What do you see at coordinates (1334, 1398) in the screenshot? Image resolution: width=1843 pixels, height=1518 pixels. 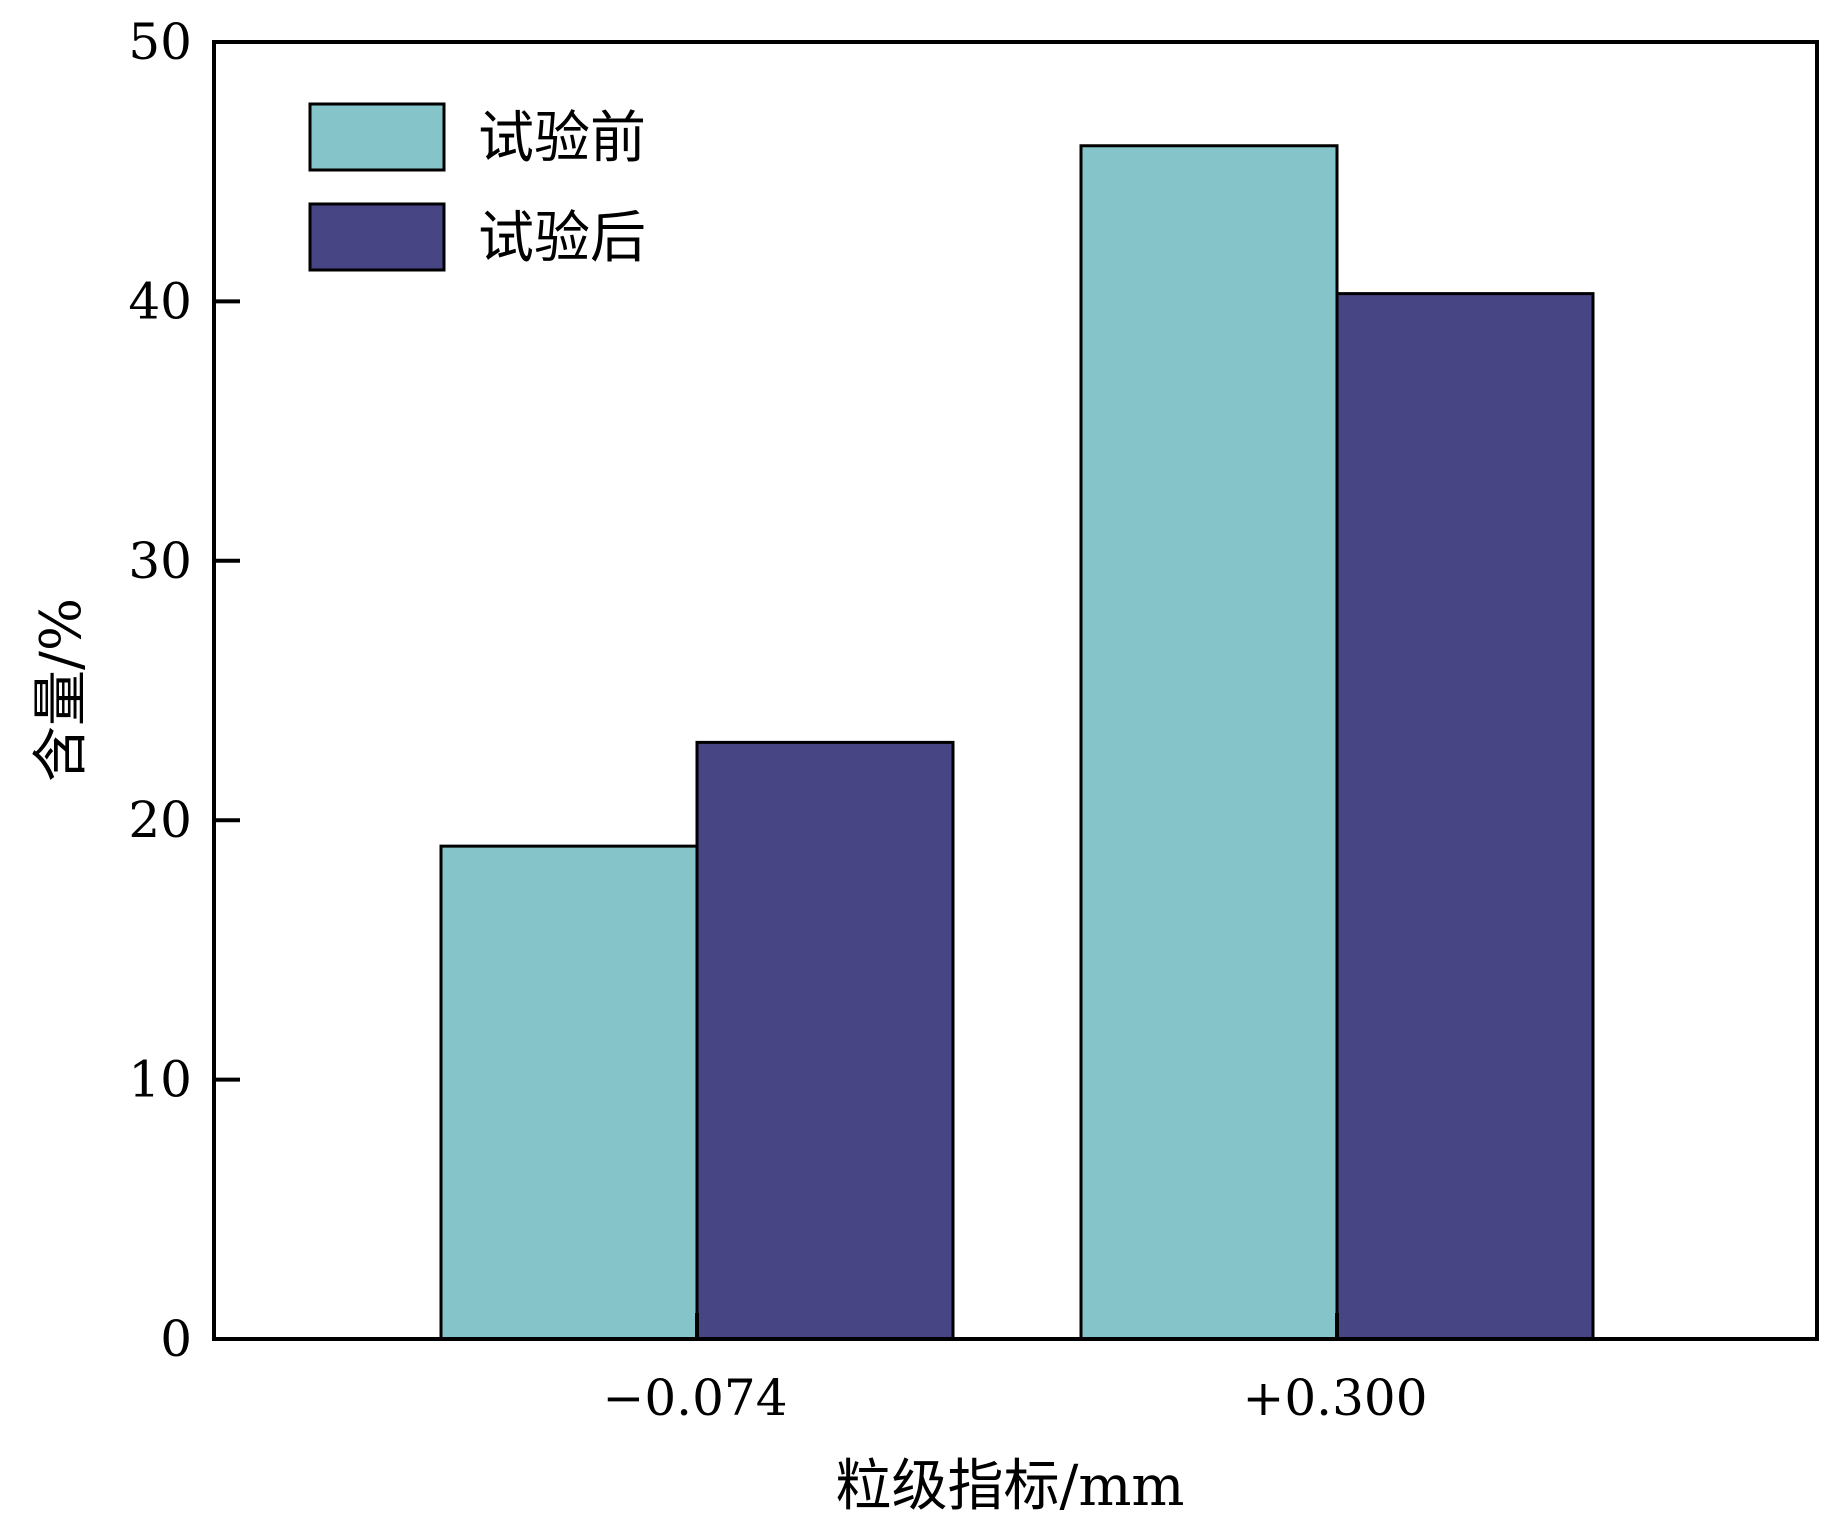 I see `x-tick-label-1: +0.300` at bounding box center [1334, 1398].